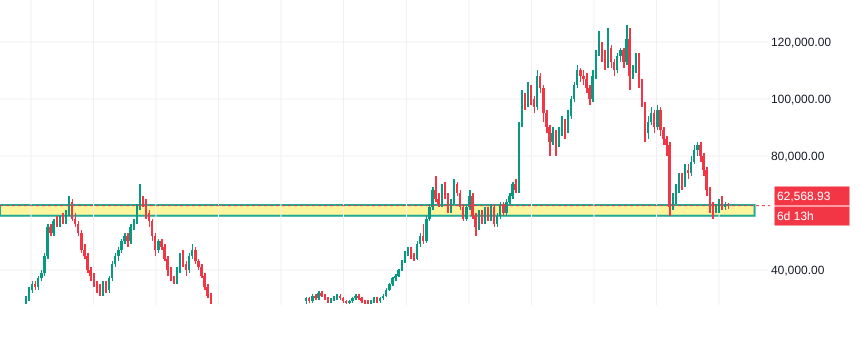  I want to click on y-tick-label: 120,000.00, so click(801, 42).